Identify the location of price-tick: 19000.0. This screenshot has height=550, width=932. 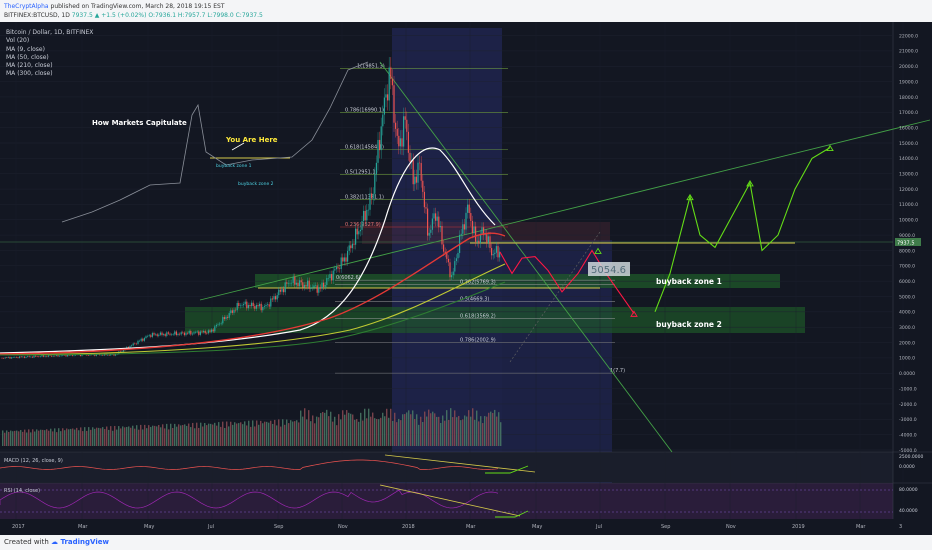
(908, 82).